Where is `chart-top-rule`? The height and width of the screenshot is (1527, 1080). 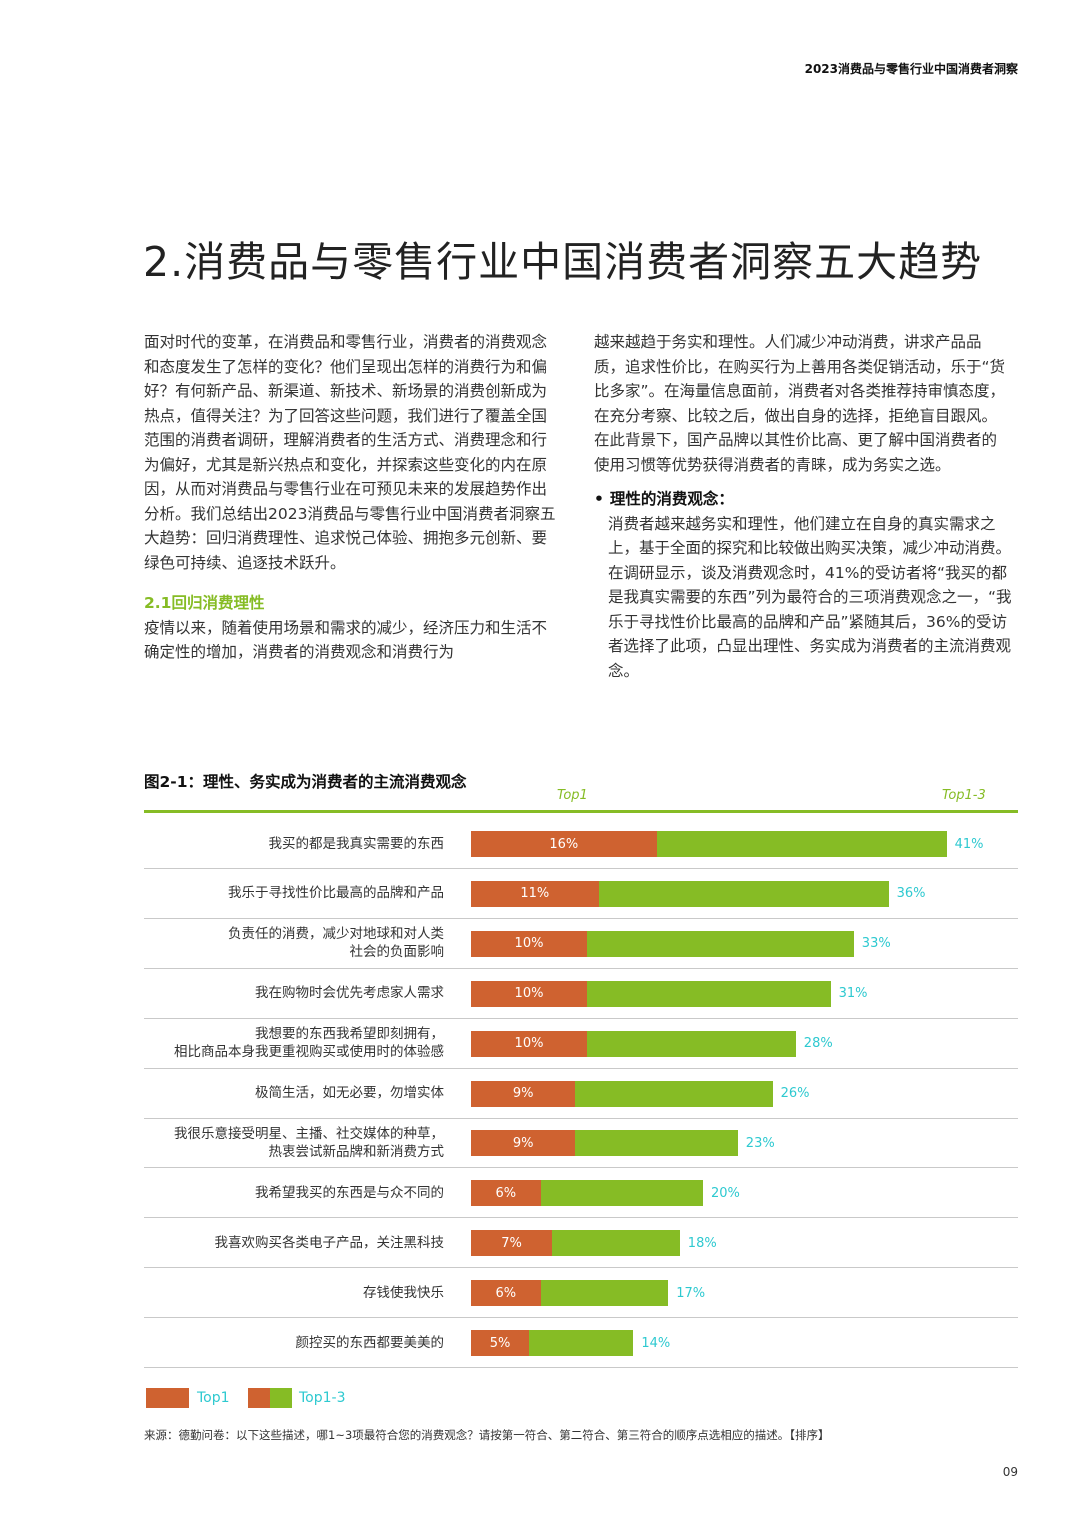
chart-top-rule is located at coordinates (581, 811).